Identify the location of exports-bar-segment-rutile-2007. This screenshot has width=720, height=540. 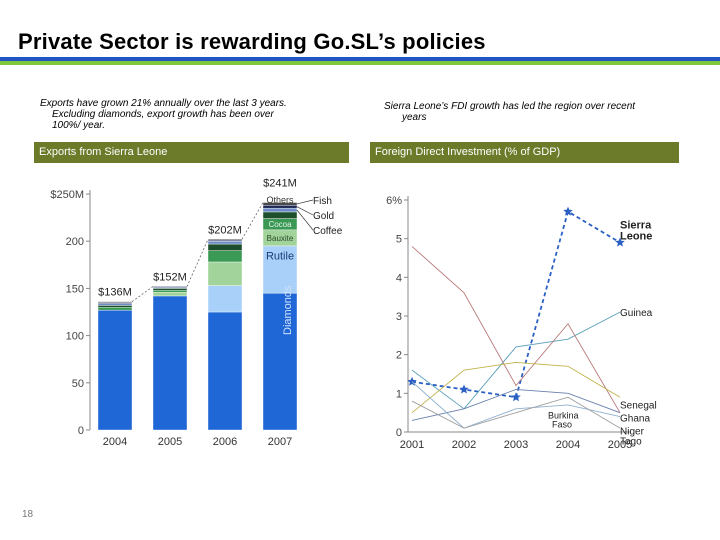
(280, 269).